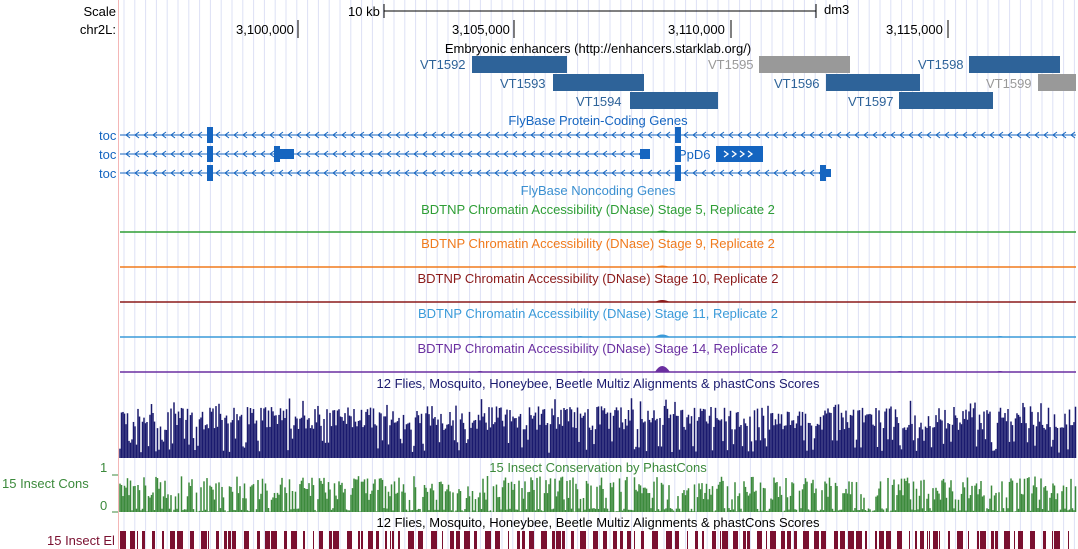 Image resolution: width=1078 pixels, height=549 pixels. Describe the element at coordinates (443, 64) in the screenshot. I see `enhancer-label: VT1592` at that location.